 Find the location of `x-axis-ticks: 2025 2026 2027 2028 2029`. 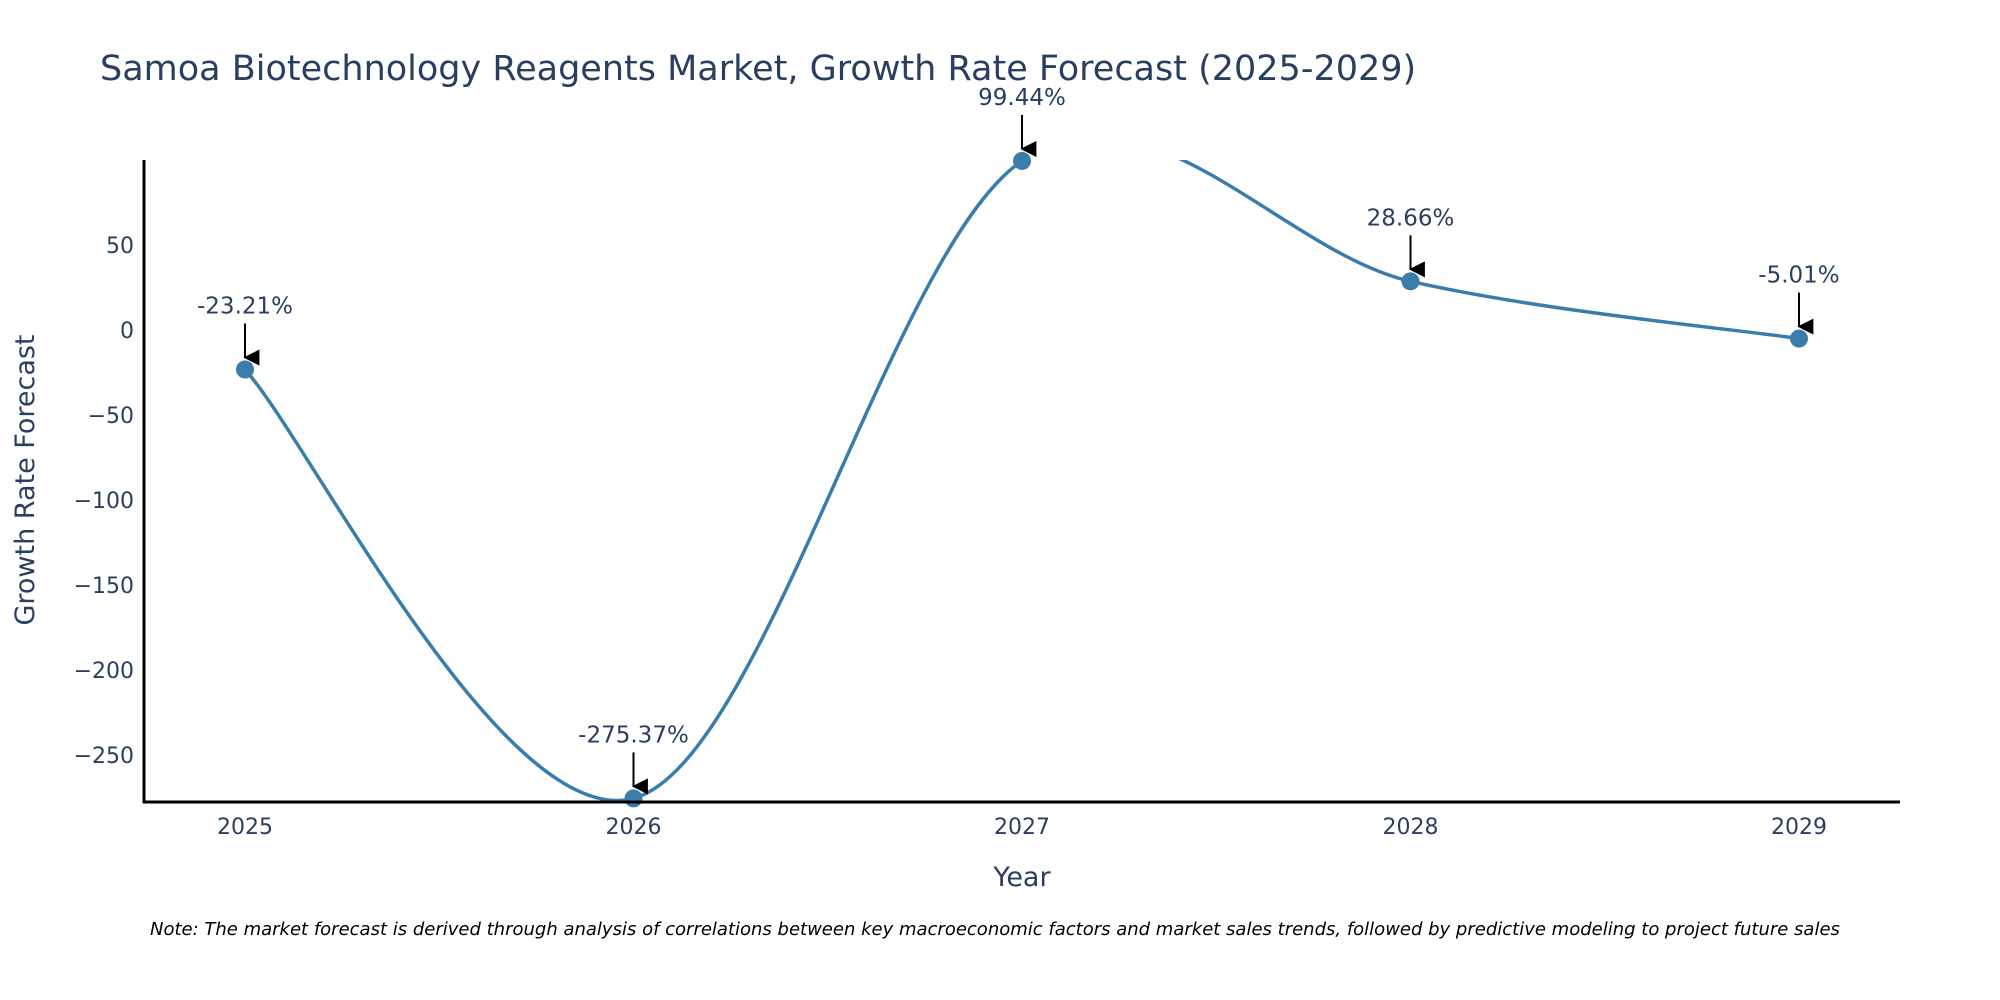

x-axis-ticks: 2025 2026 2027 2028 2029 is located at coordinates (1022, 827).